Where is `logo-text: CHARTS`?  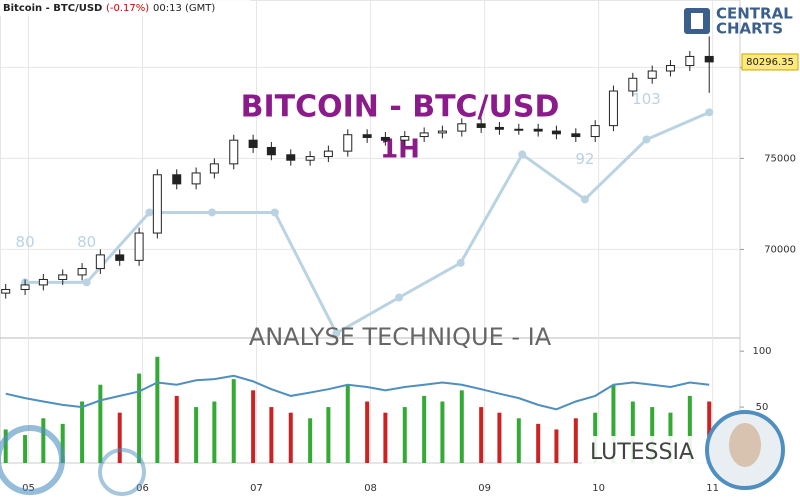
logo-text: CHARTS is located at coordinates (749, 29).